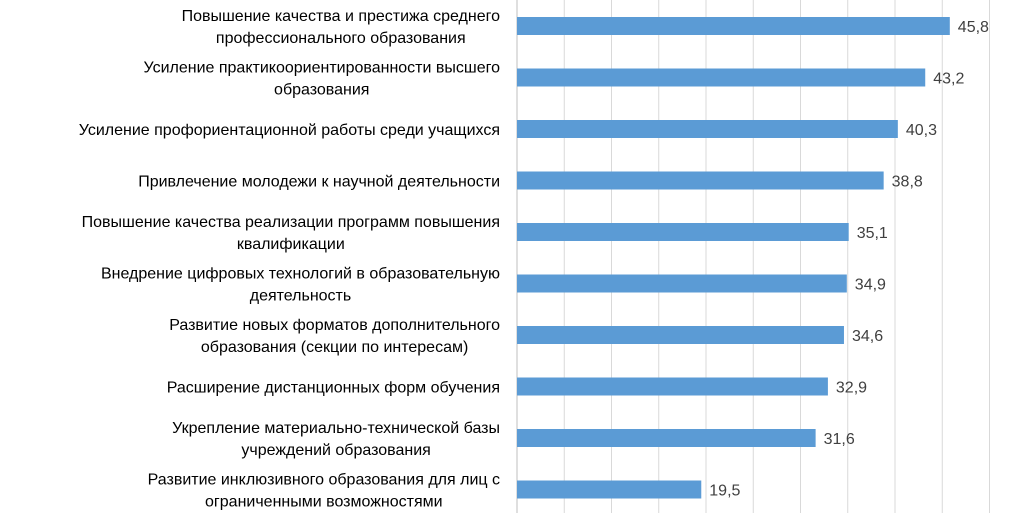  Describe the element at coordinates (870, 285) in the screenshot. I see `data-label: 34,9` at that location.